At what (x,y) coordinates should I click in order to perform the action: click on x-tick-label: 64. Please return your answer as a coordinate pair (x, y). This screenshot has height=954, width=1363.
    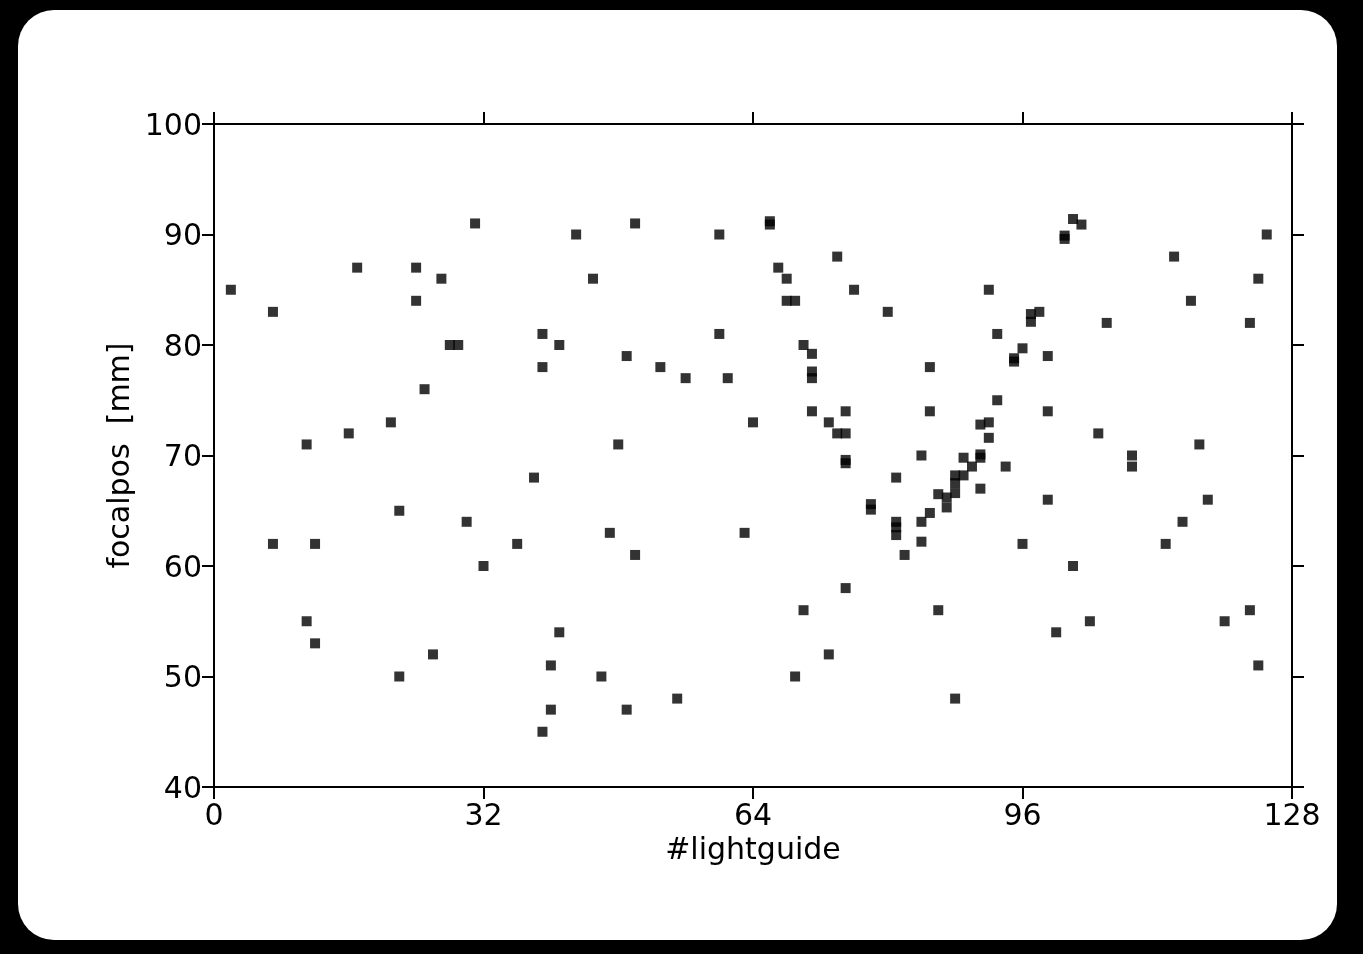
    Looking at the image, I should click on (753, 814).